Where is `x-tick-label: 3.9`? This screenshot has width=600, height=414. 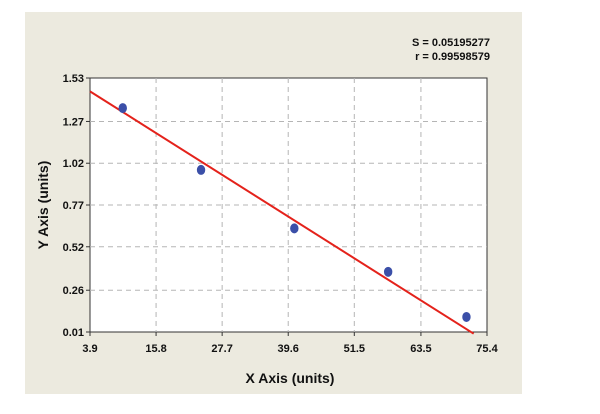
x-tick-label: 3.9 is located at coordinates (89, 349).